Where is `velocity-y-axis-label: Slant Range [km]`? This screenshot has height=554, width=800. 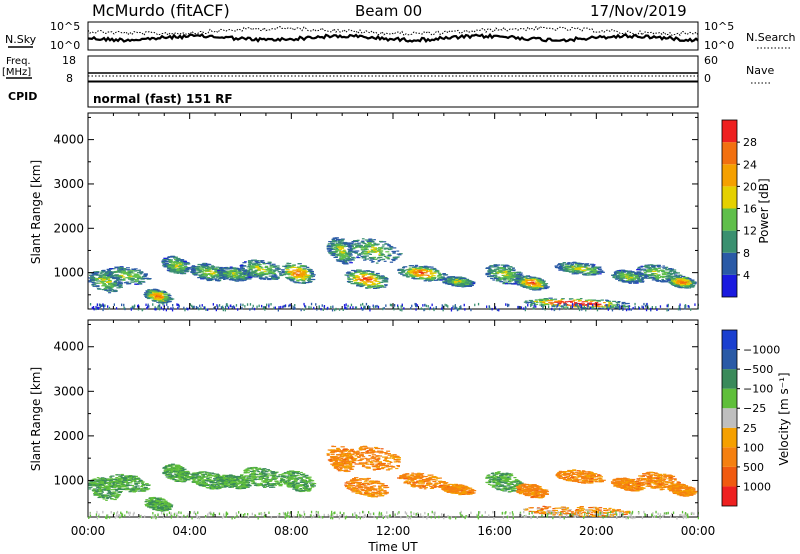 velocity-y-axis-label: Slant Range [km] is located at coordinates (36, 419).